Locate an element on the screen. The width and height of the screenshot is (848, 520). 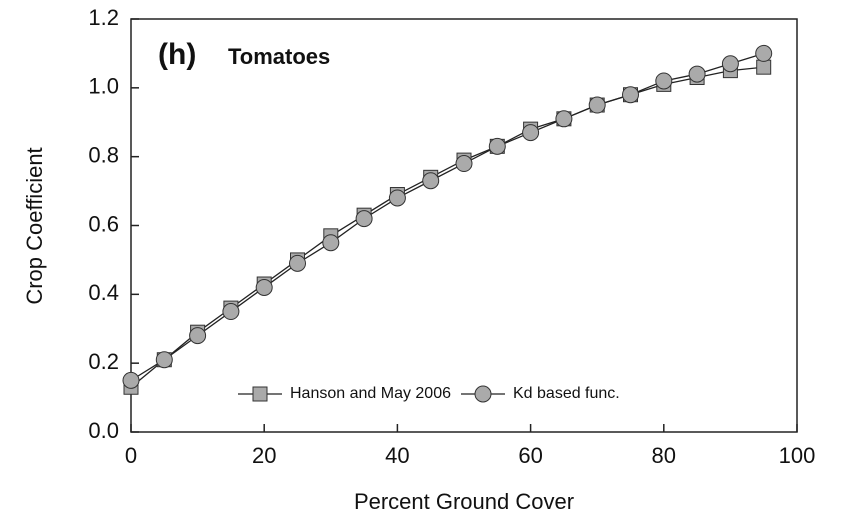
y-tick-label: 1.0 is located at coordinates (103, 86).